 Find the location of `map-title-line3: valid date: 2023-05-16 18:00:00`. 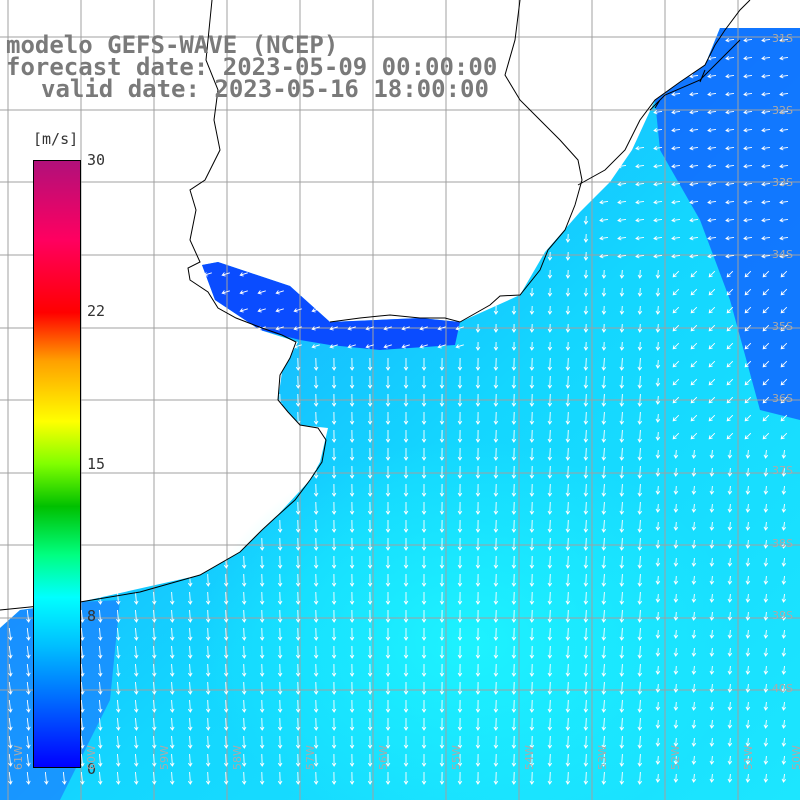

map-title-line3: valid date: 2023-05-16 18:00:00 is located at coordinates (265, 89).